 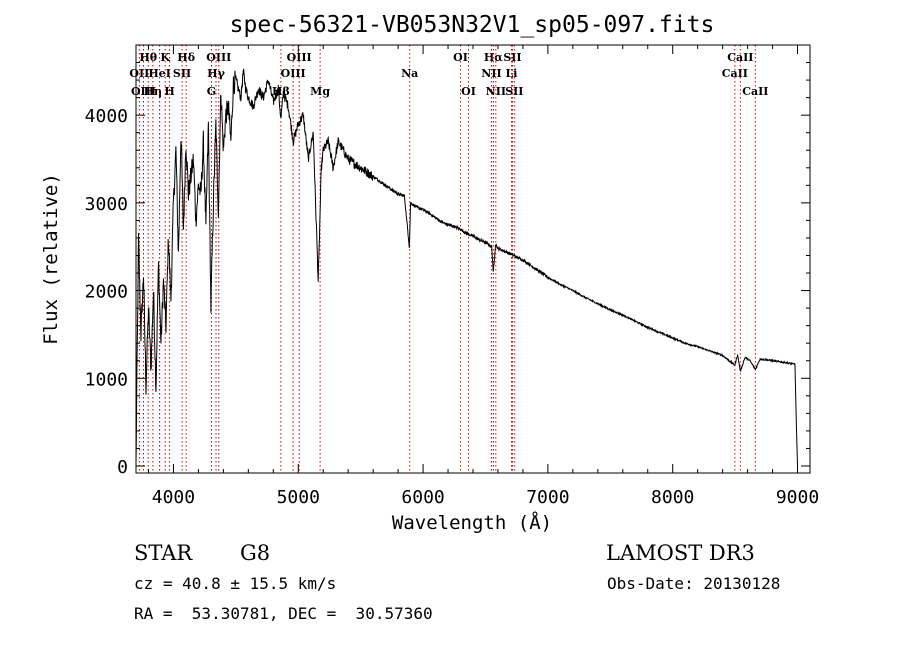 I want to click on line-label-2: OIII, so click(x=143, y=91).